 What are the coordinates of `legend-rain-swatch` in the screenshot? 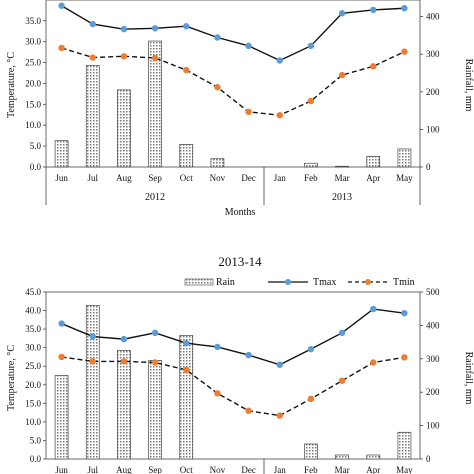 It's located at (199, 282).